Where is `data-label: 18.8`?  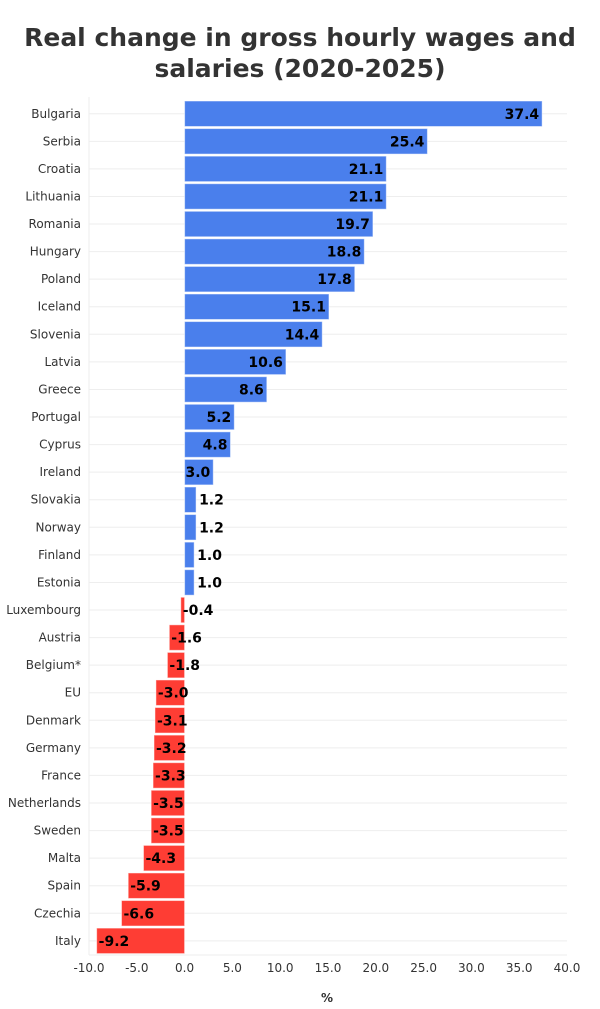 data-label: 18.8 is located at coordinates (344, 253).